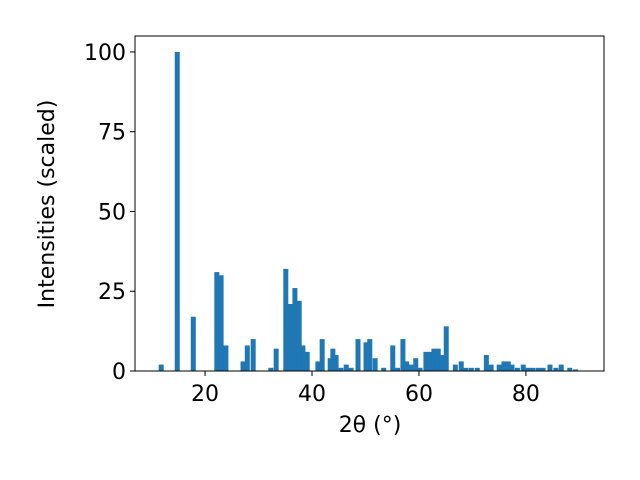  Describe the element at coordinates (312, 394) in the screenshot. I see `x-tick-label: 40` at that location.